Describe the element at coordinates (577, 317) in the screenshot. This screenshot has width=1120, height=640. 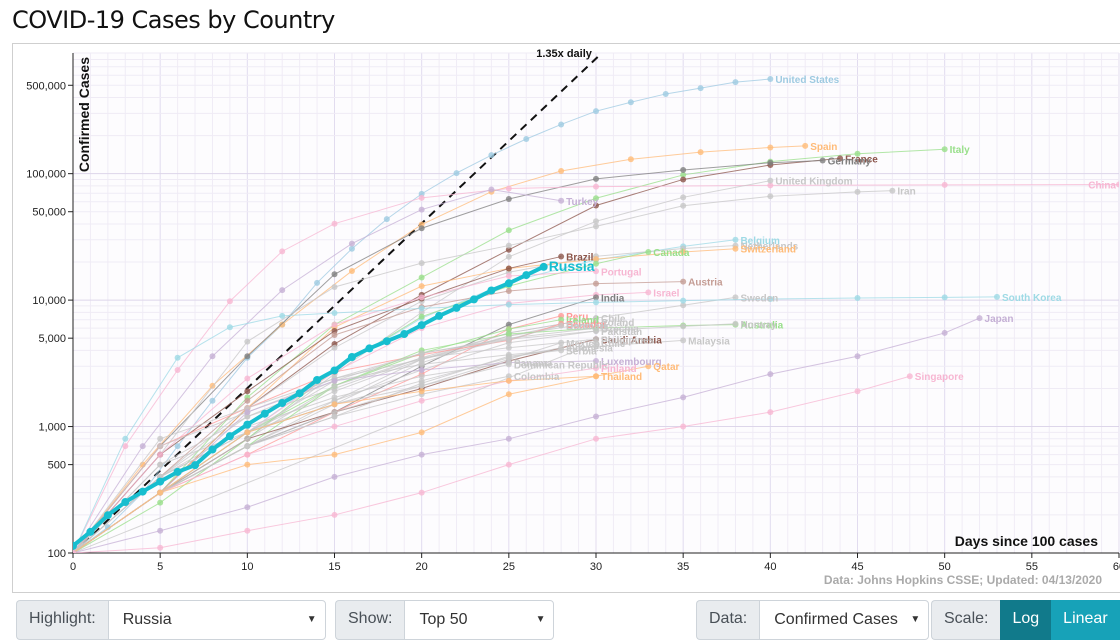
I see `series-label: Peru` at that location.